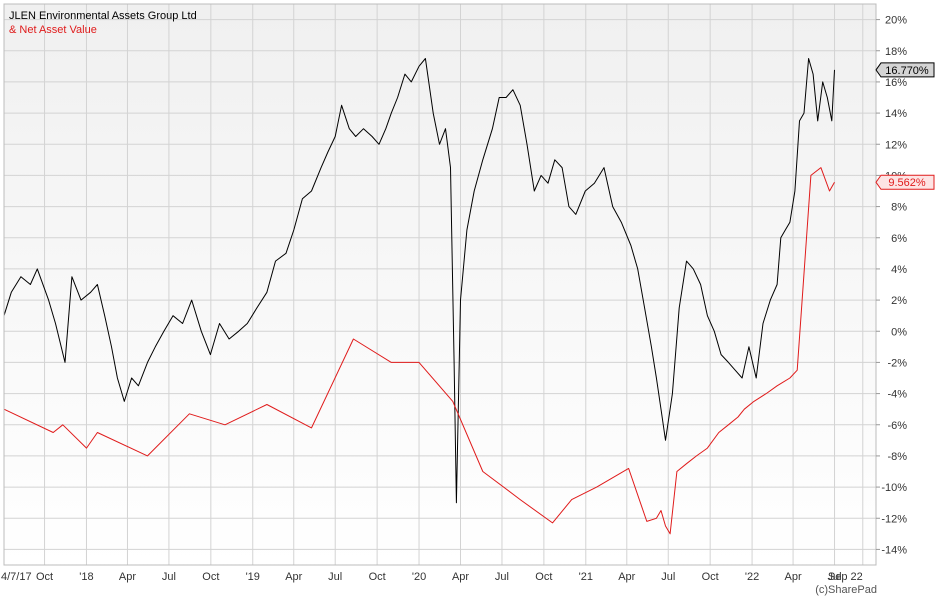 This screenshot has width=935, height=602. Describe the element at coordinates (899, 239) in the screenshot. I see `y-tick-label: 6%` at that location.